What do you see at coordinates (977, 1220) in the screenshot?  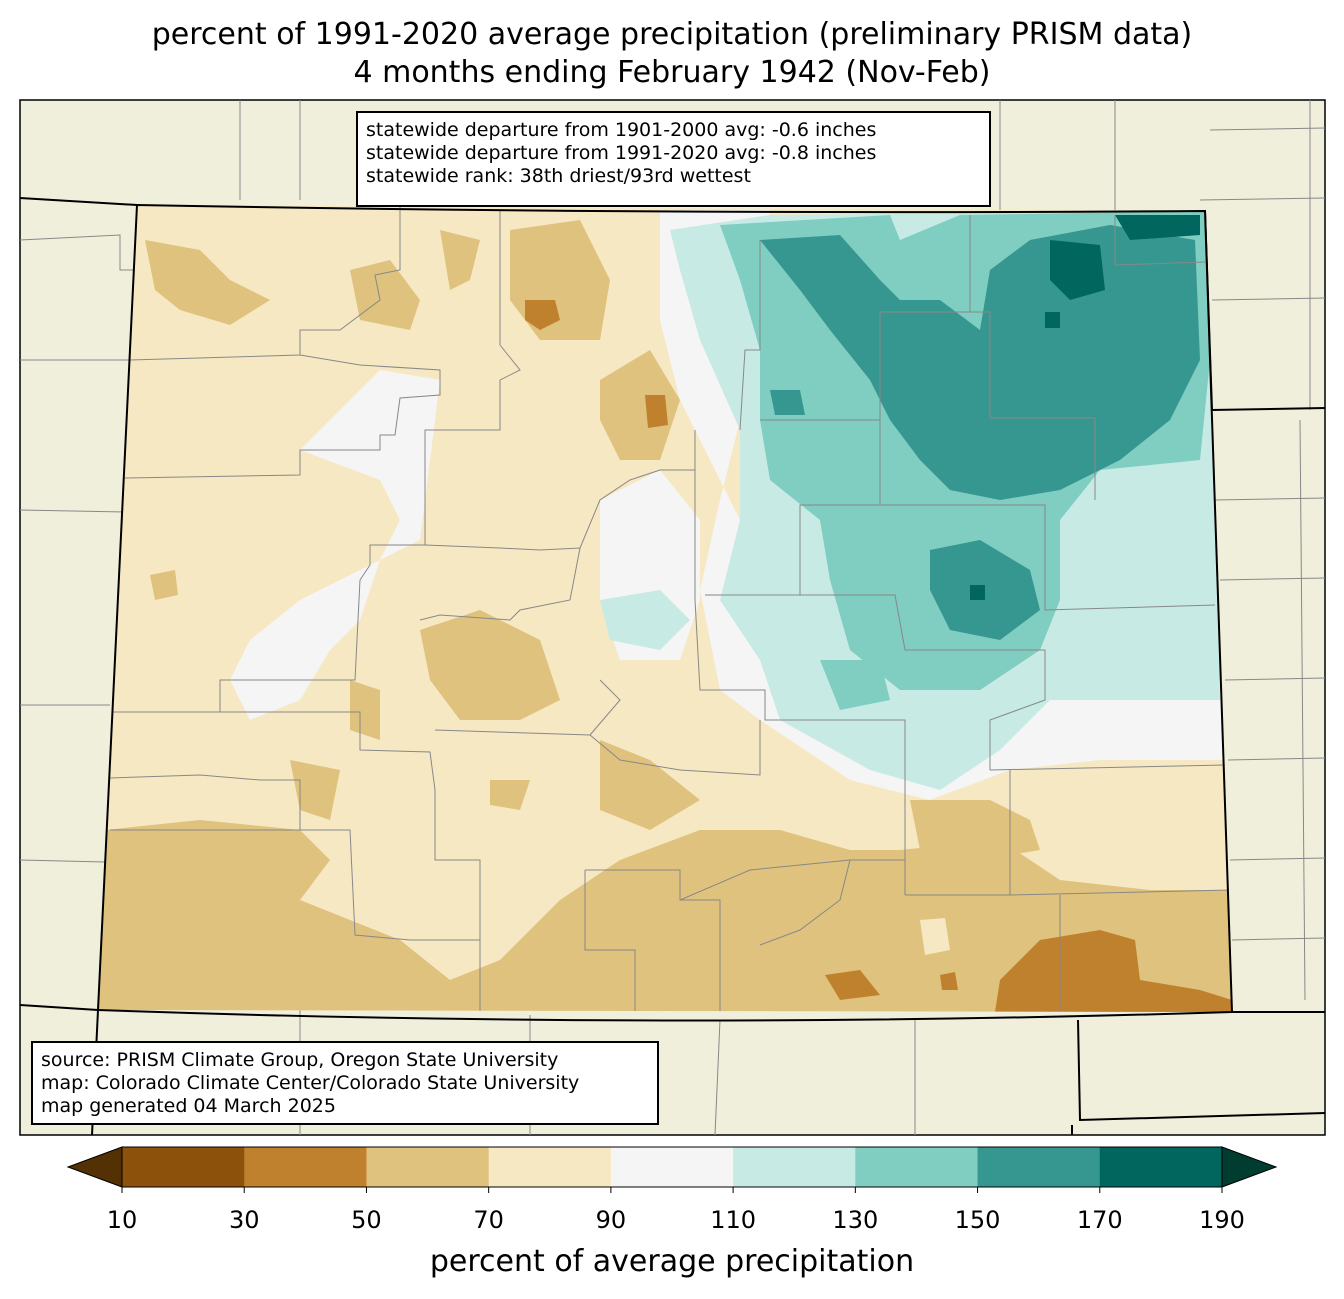 I see `colorbar-tick-label-150: 150` at bounding box center [977, 1220].